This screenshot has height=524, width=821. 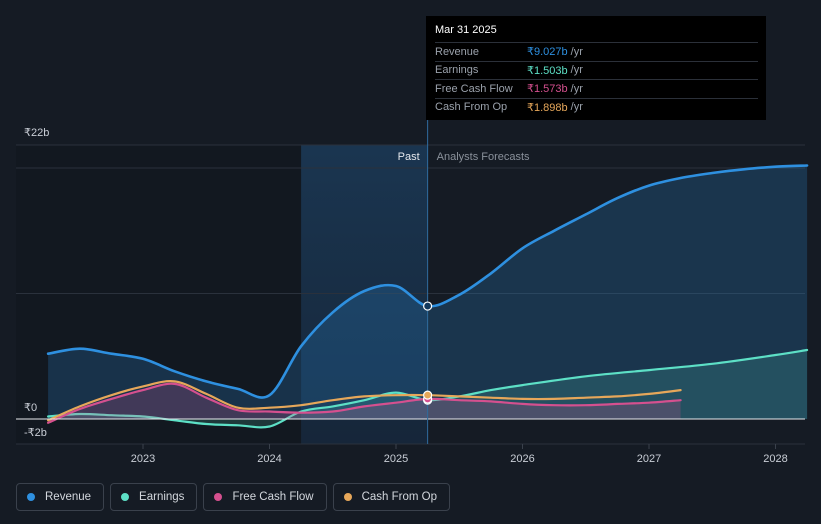 I want to click on past-label: Past, so click(x=409, y=157).